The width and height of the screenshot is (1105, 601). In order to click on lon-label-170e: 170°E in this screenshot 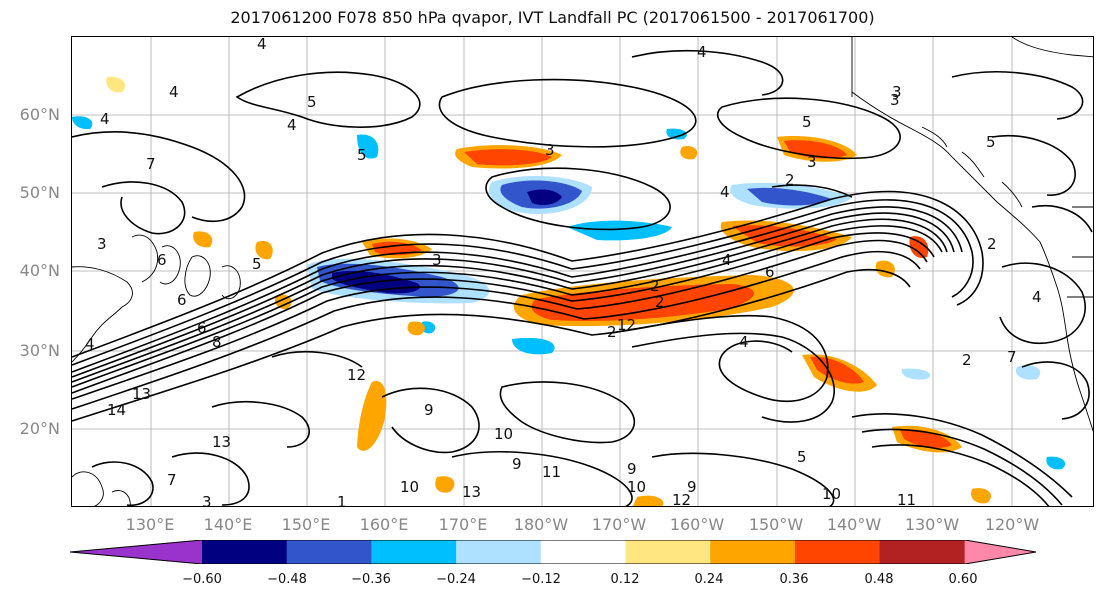, I will do `click(463, 524)`.